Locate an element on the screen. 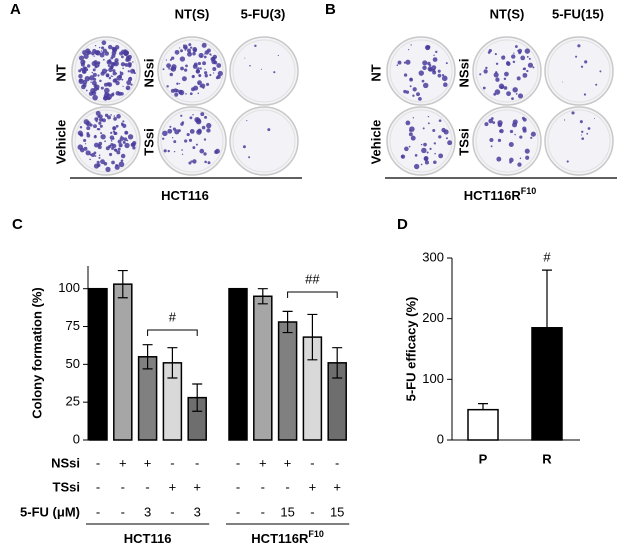  x-tick-label: P is located at coordinates (483, 458).